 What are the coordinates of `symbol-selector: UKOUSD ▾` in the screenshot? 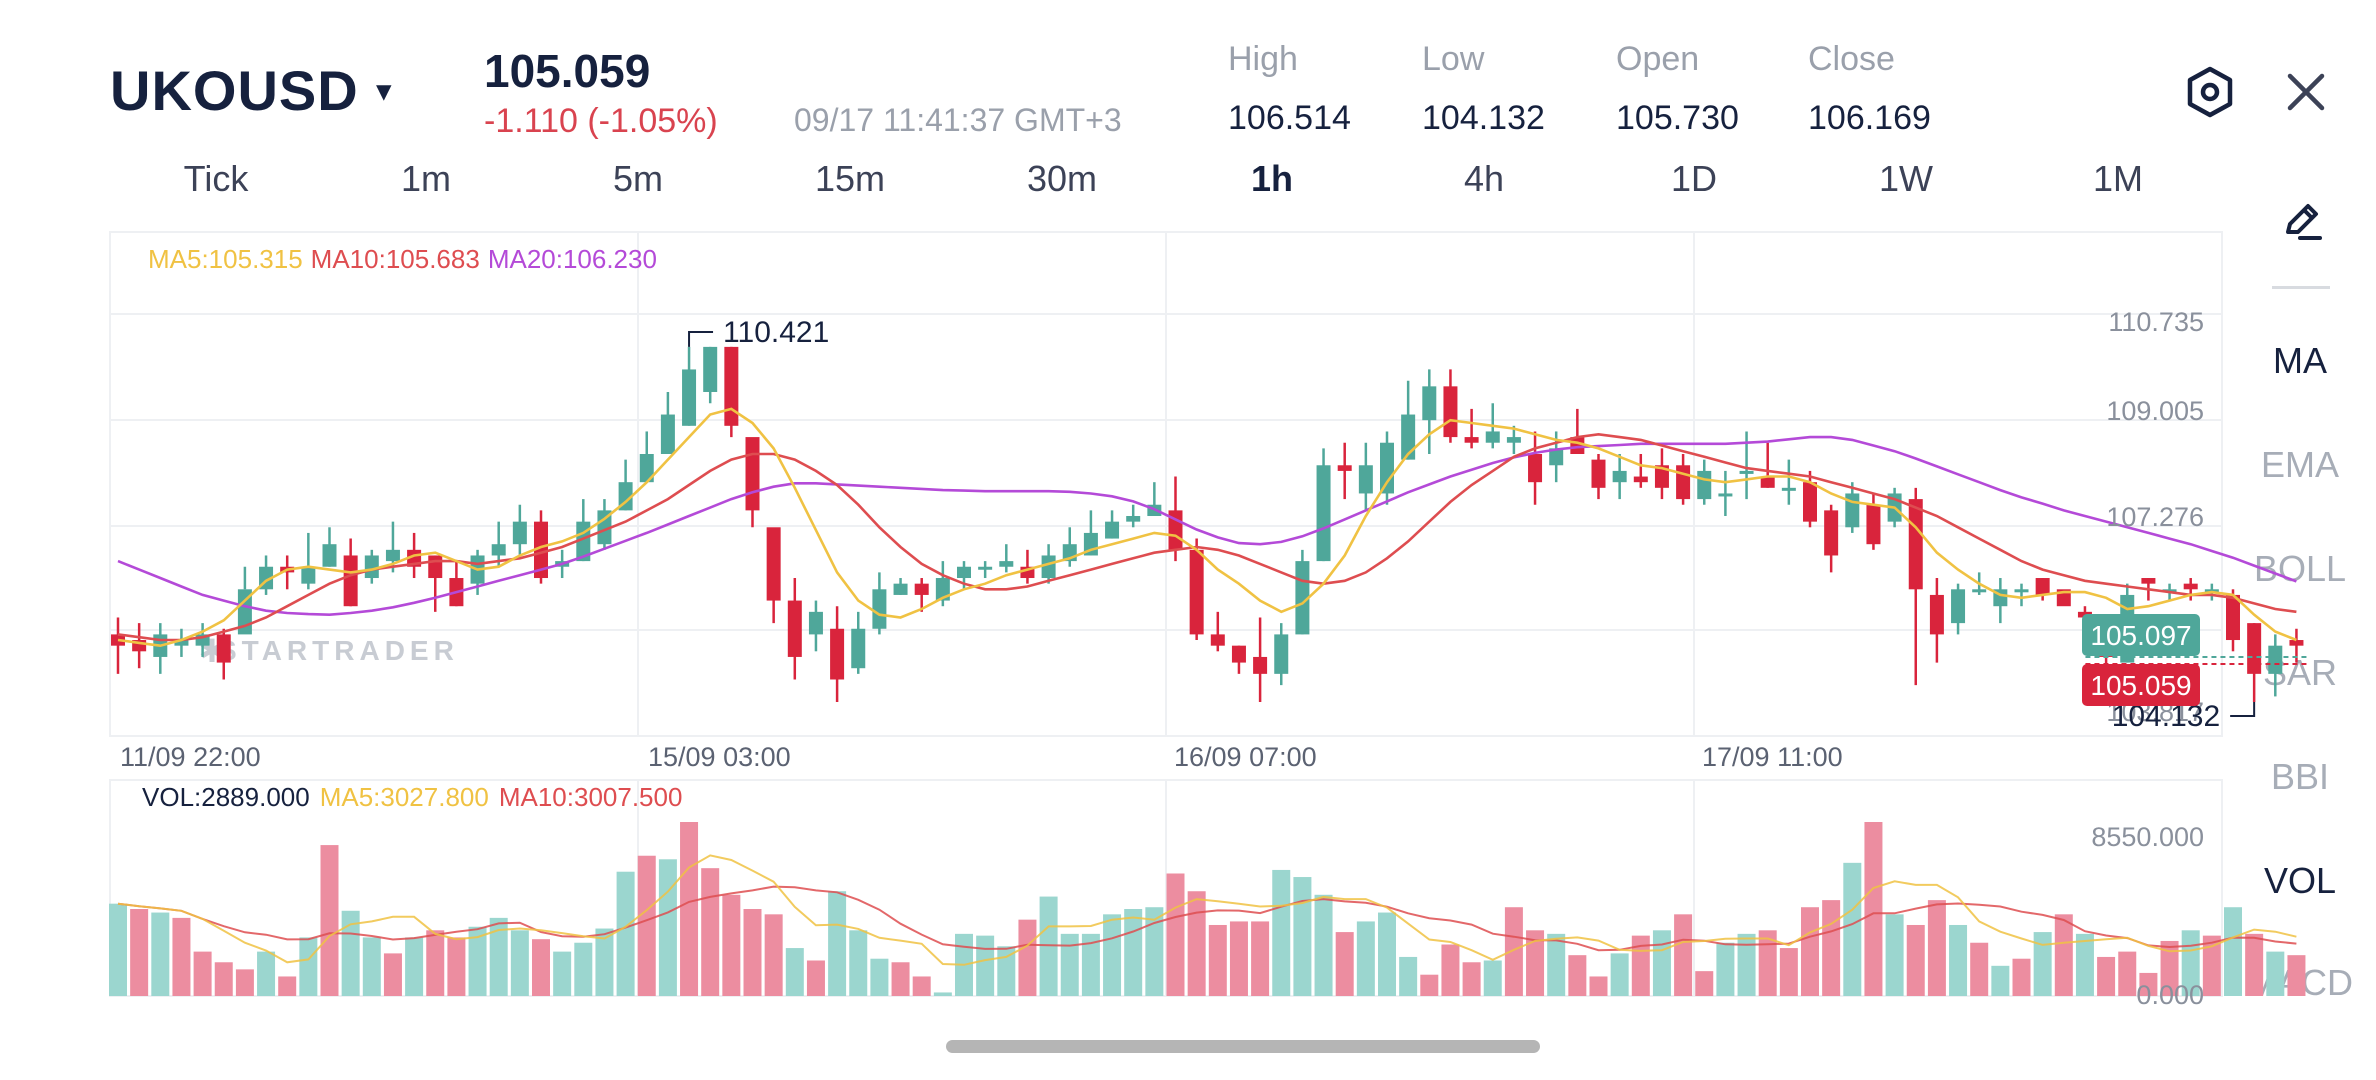 It's located at (251, 90).